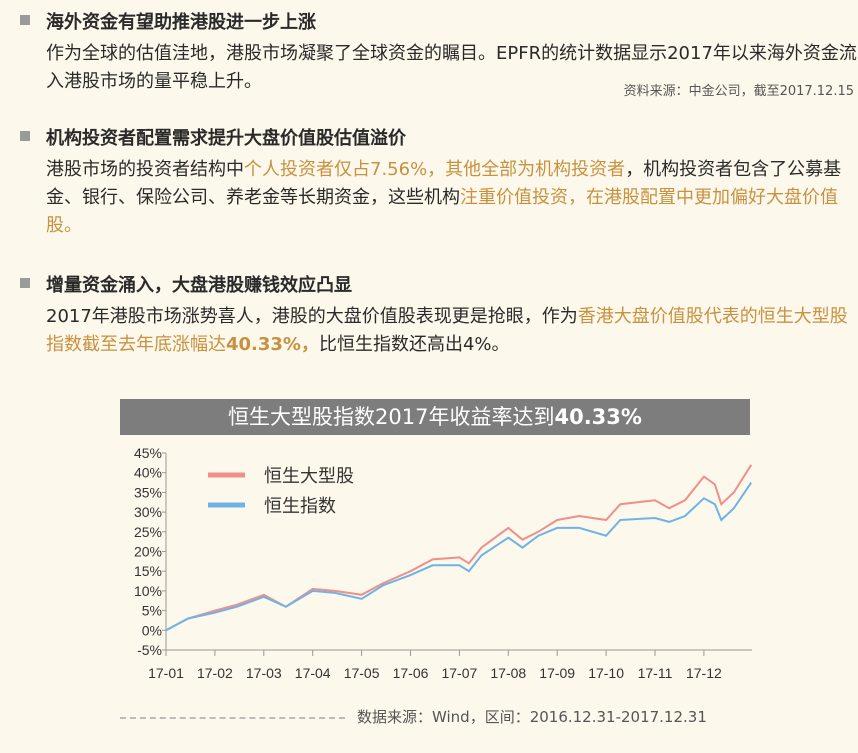 The image size is (858, 753). I want to click on y-tick-label: 10%, so click(148, 591).